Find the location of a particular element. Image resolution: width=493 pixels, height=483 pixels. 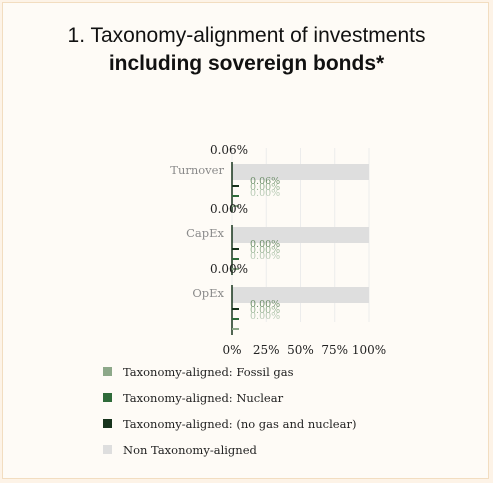

category-label: CapEx is located at coordinates (205, 233).